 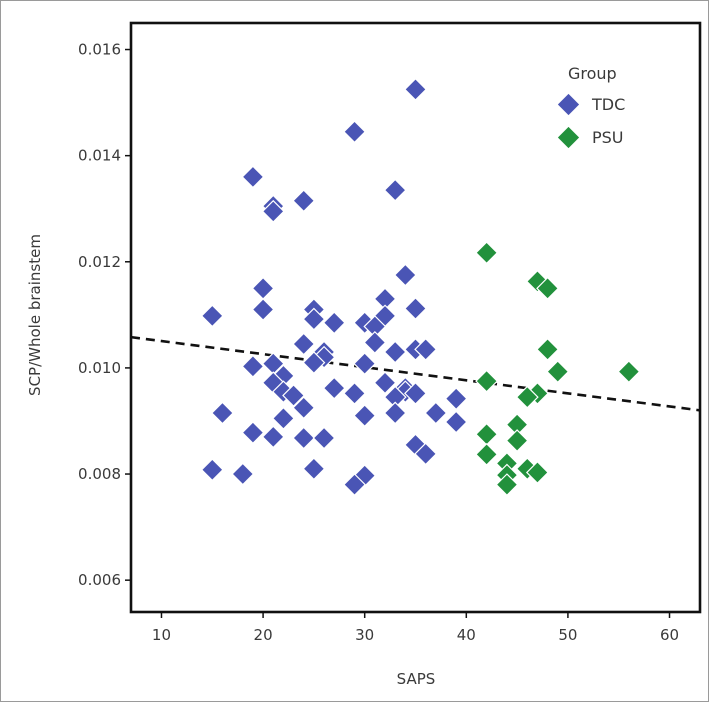 What do you see at coordinates (161, 635) in the screenshot?
I see `x-tick-label: 10` at bounding box center [161, 635].